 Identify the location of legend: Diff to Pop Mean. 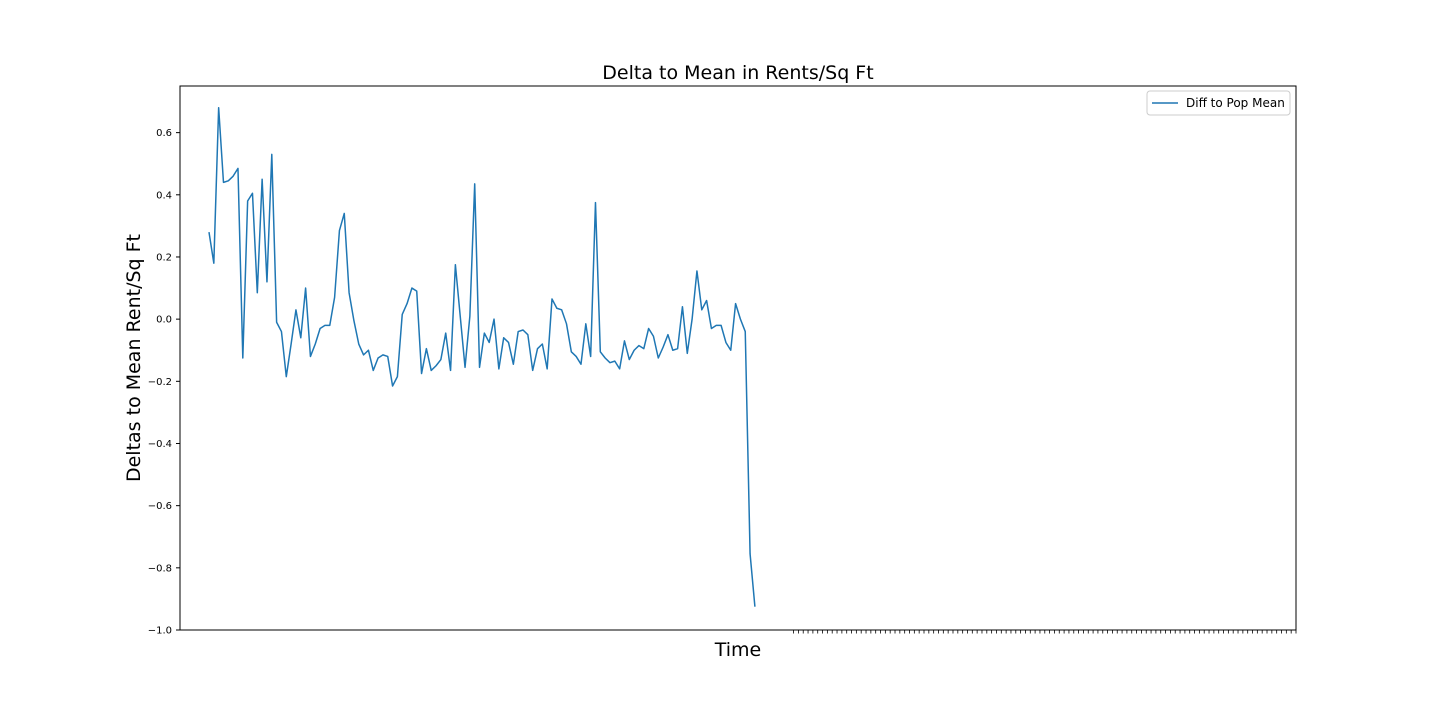
(1218, 103).